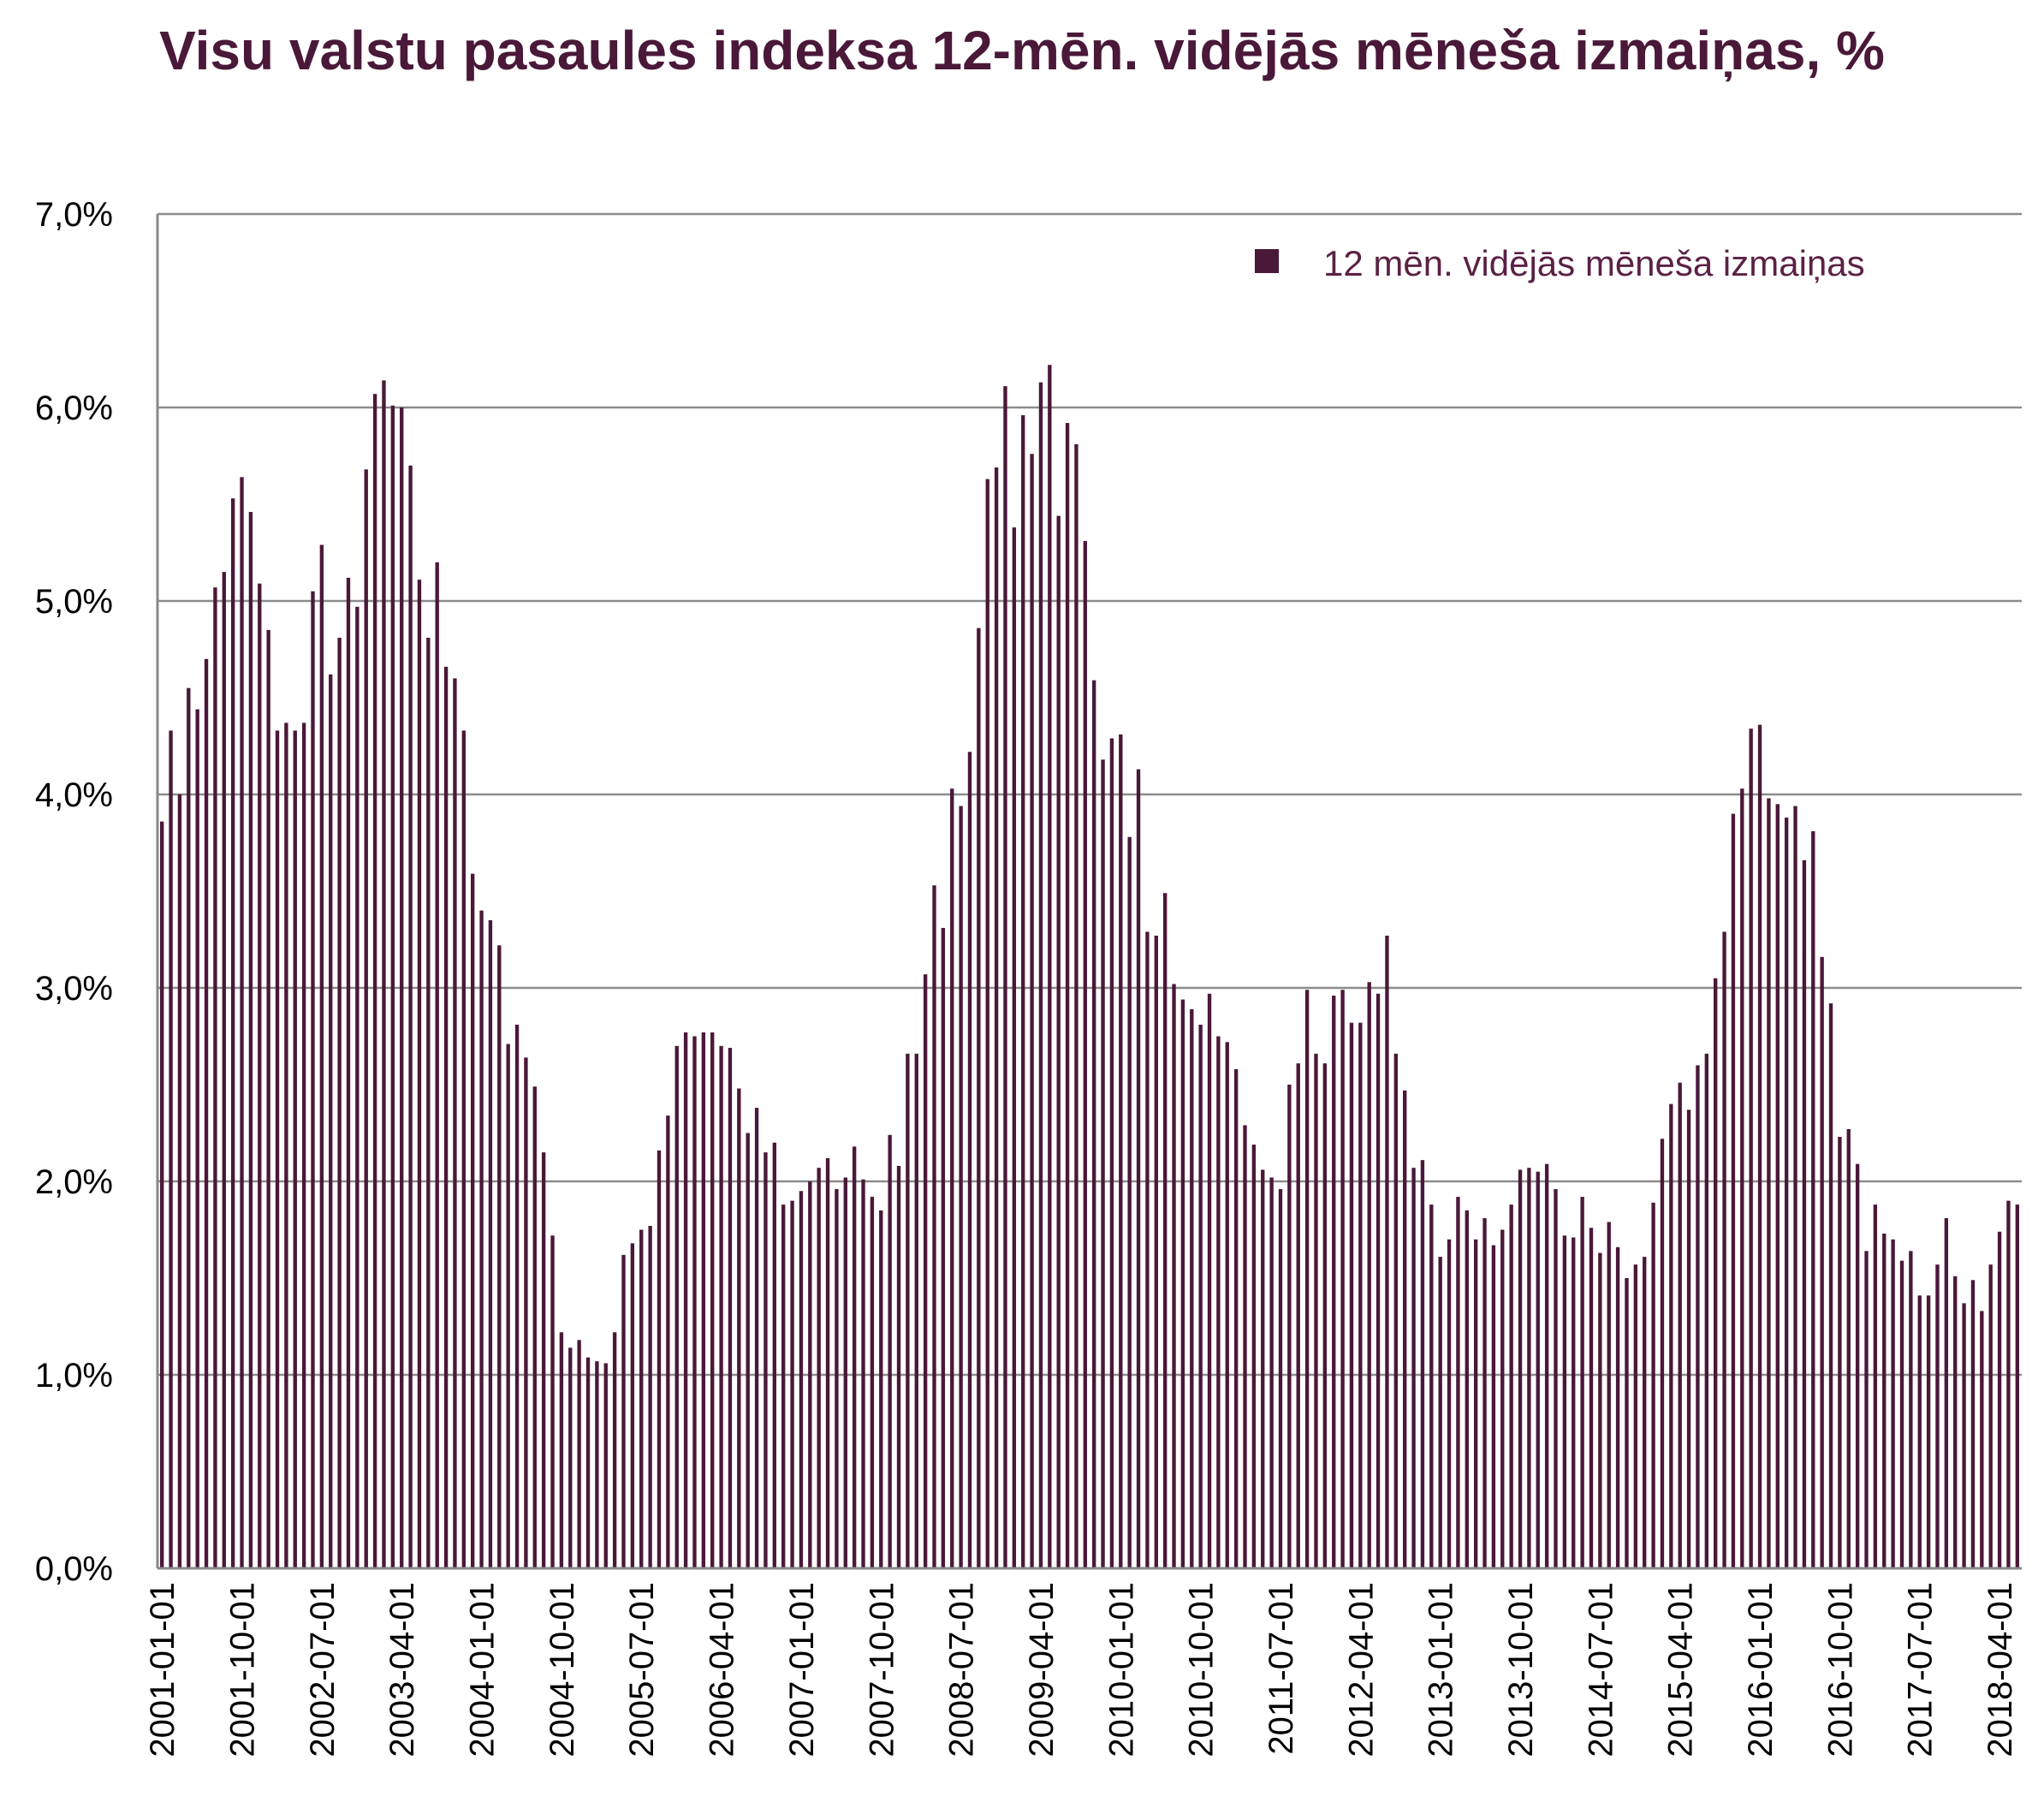 Image resolution: width=2044 pixels, height=1814 pixels. What do you see at coordinates (74, 602) in the screenshot?
I see `y-tick-label: 5,0%` at bounding box center [74, 602].